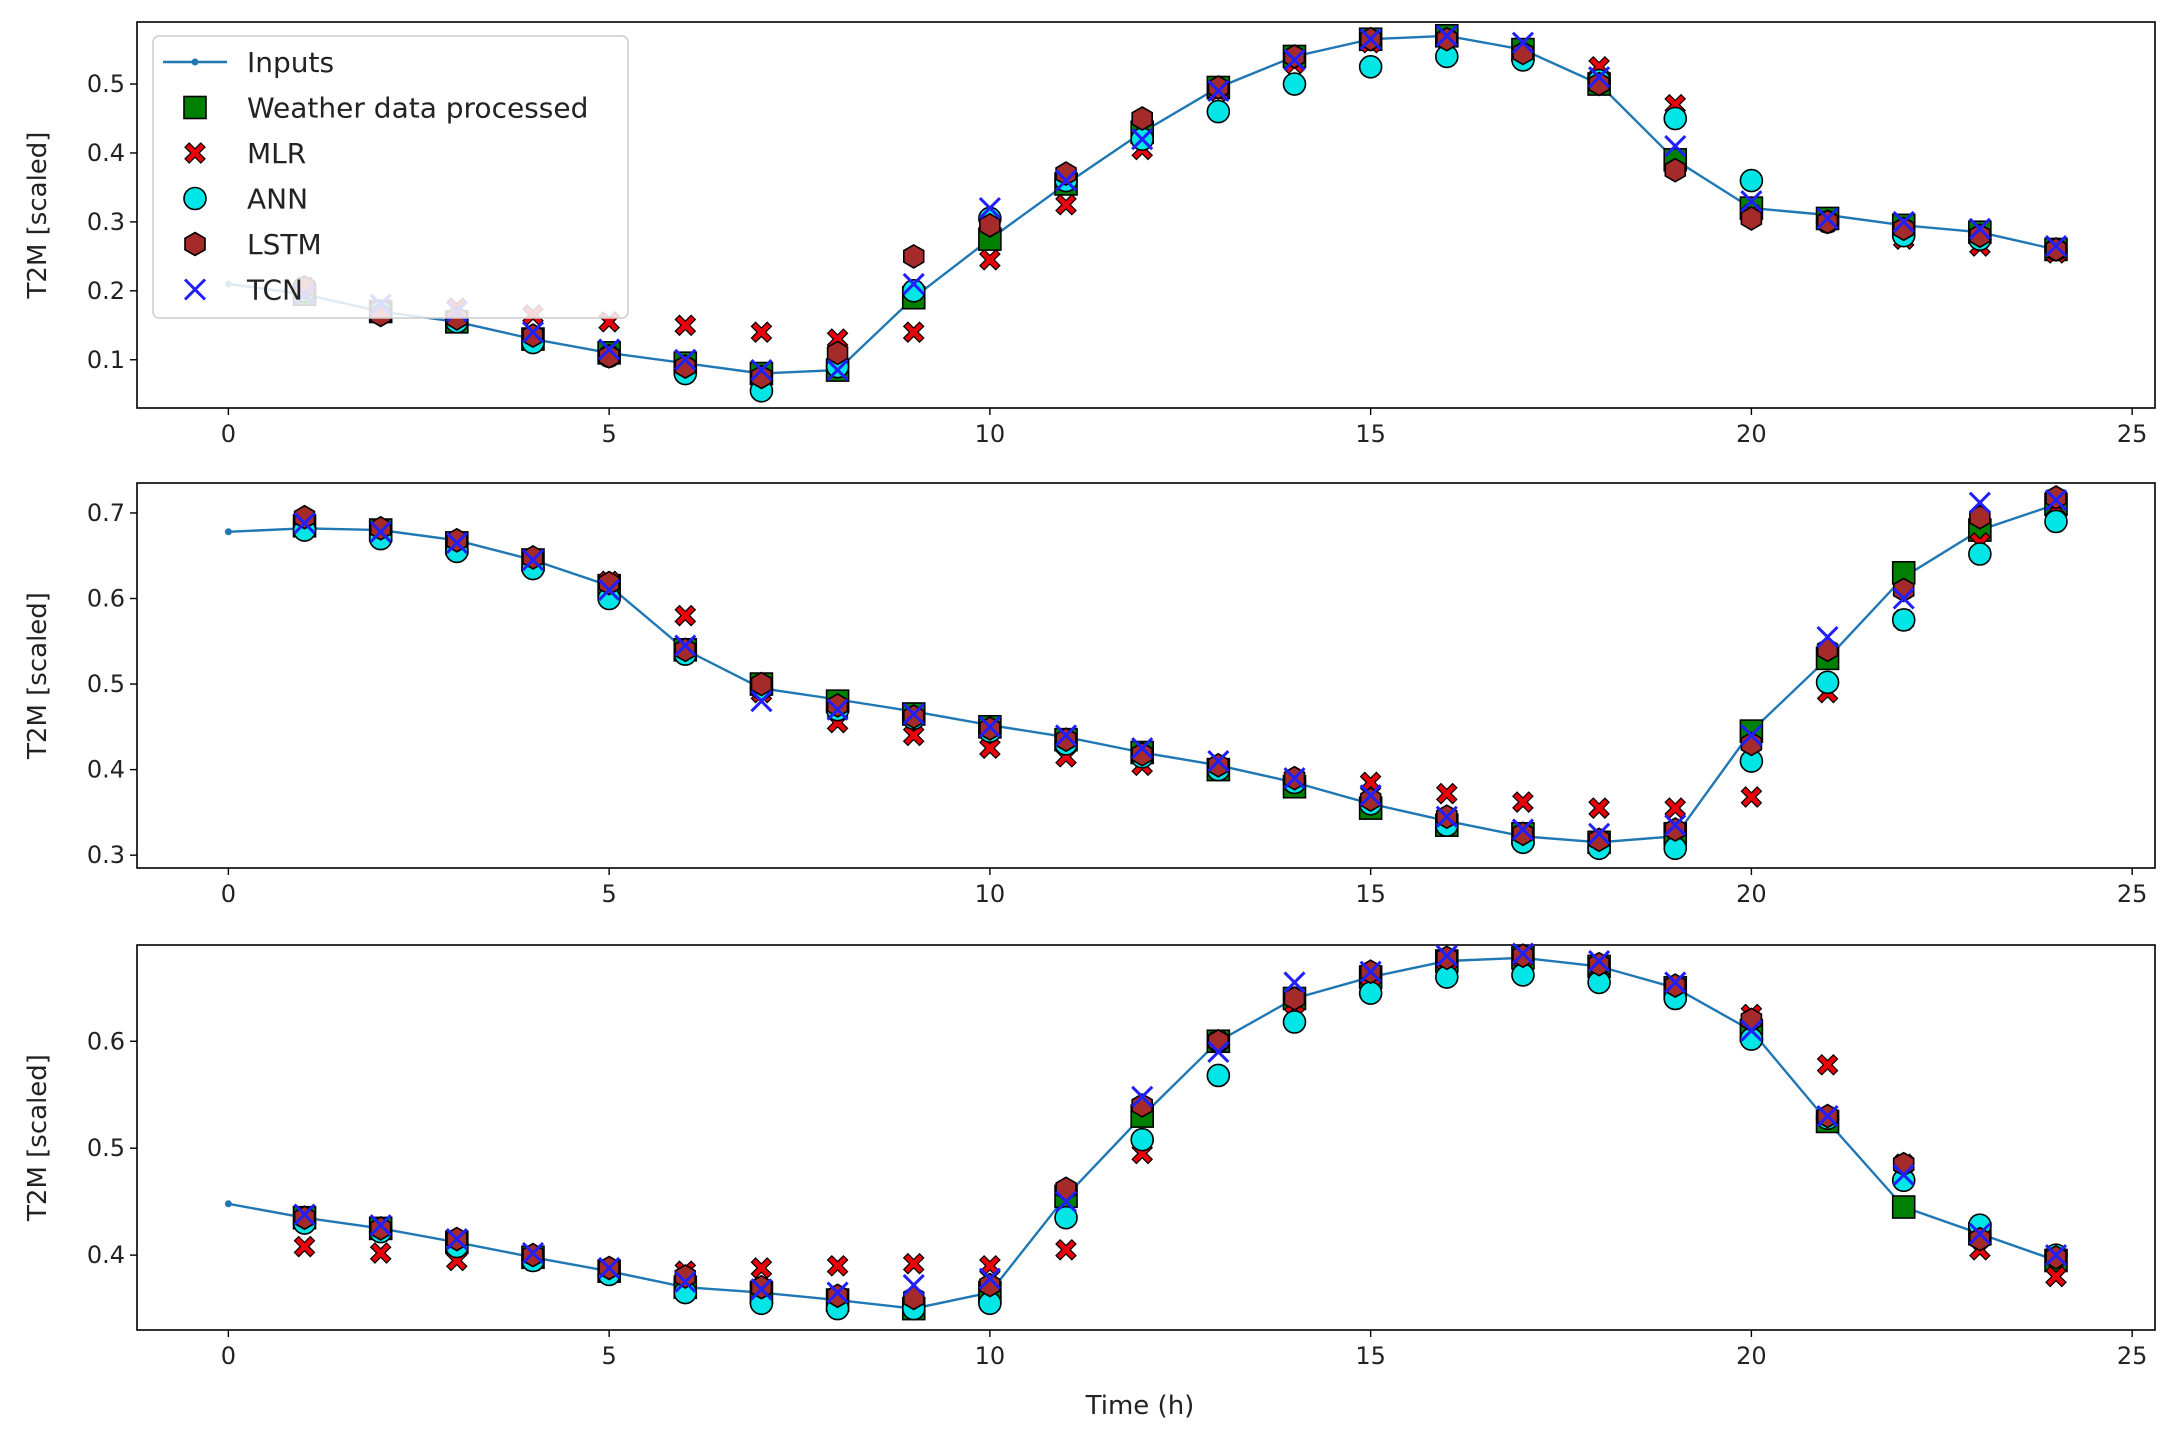 This screenshot has width=2173, height=1433. What do you see at coordinates (195, 244) in the screenshot?
I see `legend-lstm-marker` at bounding box center [195, 244].